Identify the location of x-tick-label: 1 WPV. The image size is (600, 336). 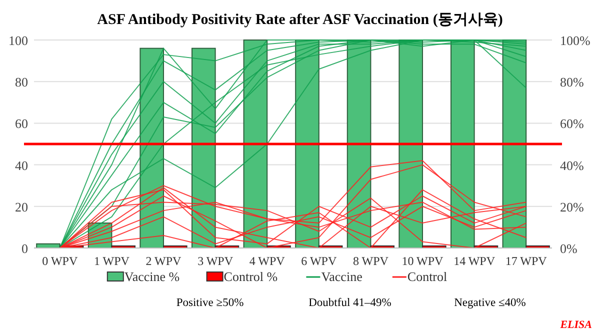
(112, 261).